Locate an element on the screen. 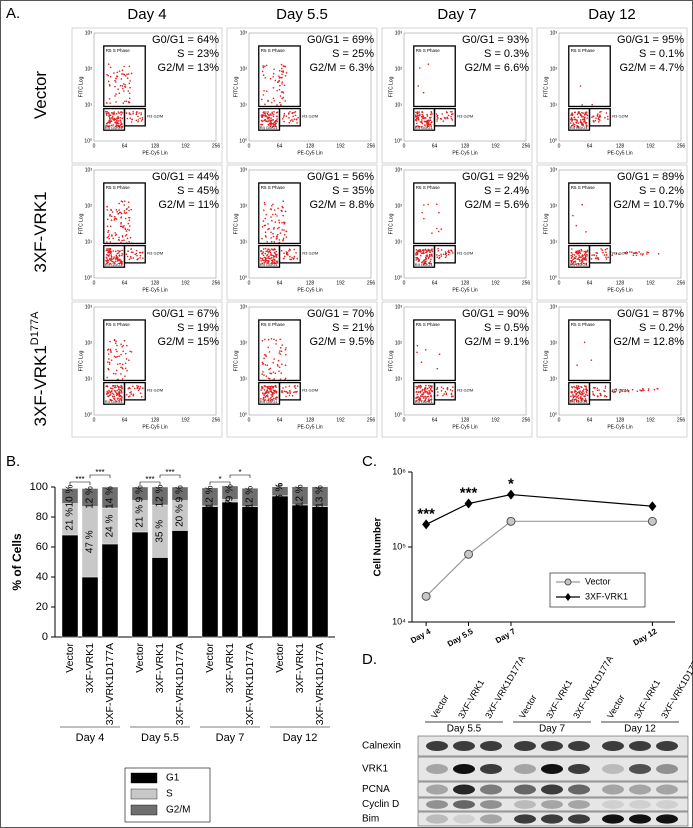 This screenshot has height=828, width=693. bar-value-label: 94 % is located at coordinates (280, 566).